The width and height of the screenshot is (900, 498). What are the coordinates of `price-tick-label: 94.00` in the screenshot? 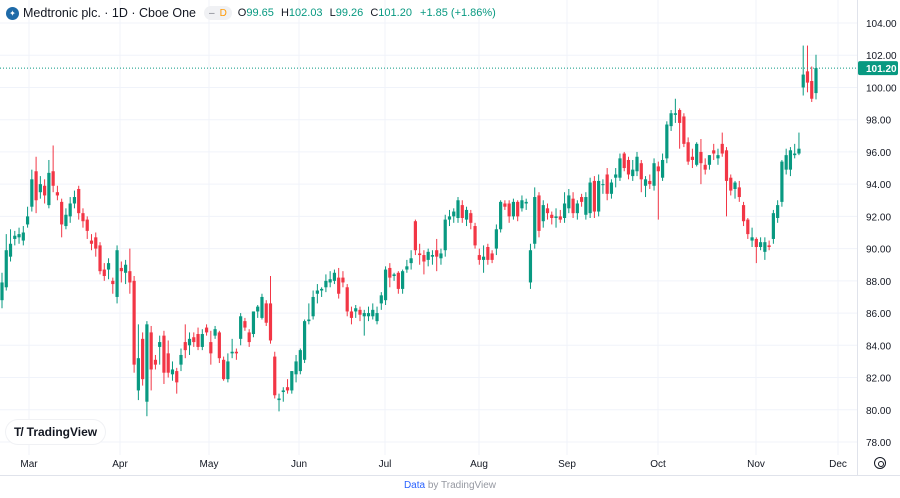 It's located at (878, 185).